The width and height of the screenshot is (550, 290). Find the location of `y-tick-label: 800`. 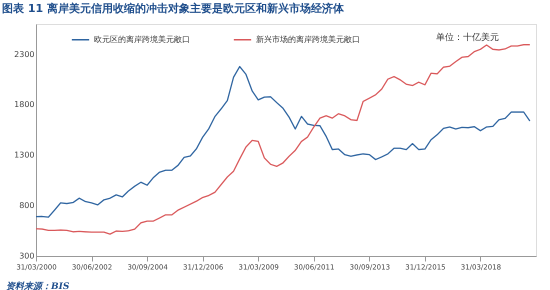

y-tick-label: 800 is located at coordinates (26, 205).